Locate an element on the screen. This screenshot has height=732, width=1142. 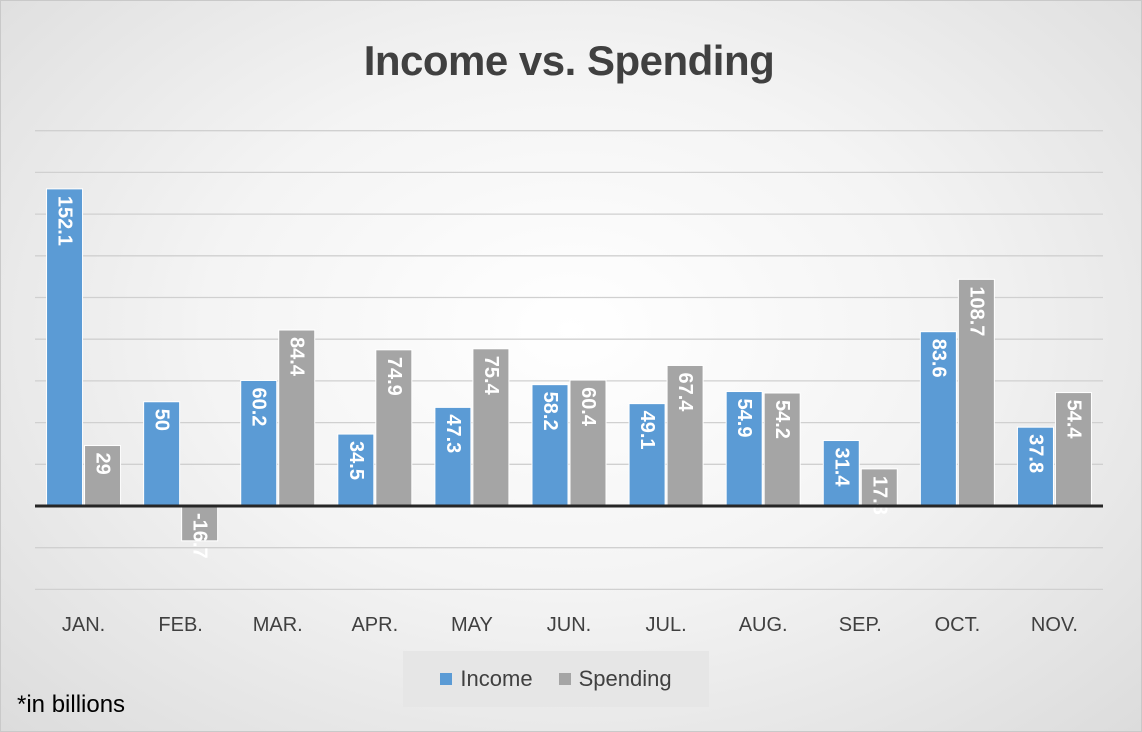
legend-label-income: Income is located at coordinates (496, 678).